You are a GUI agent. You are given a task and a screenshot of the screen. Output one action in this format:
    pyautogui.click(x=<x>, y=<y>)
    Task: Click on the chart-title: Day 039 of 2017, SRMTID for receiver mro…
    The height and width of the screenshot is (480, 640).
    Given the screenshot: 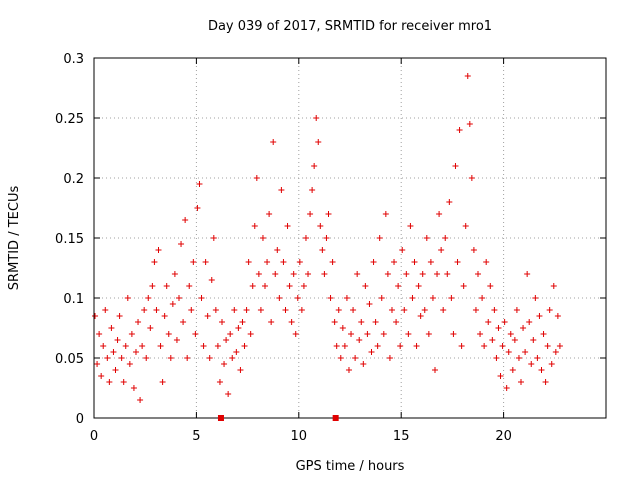 What is the action you would take?
    pyautogui.click(x=350, y=26)
    